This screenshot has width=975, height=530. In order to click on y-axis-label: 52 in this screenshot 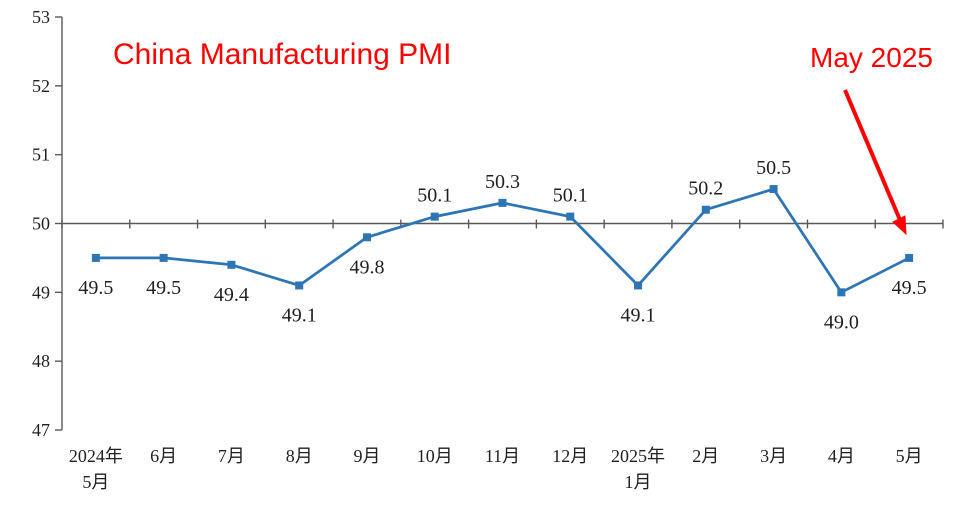, I will do `click(41, 86)`.